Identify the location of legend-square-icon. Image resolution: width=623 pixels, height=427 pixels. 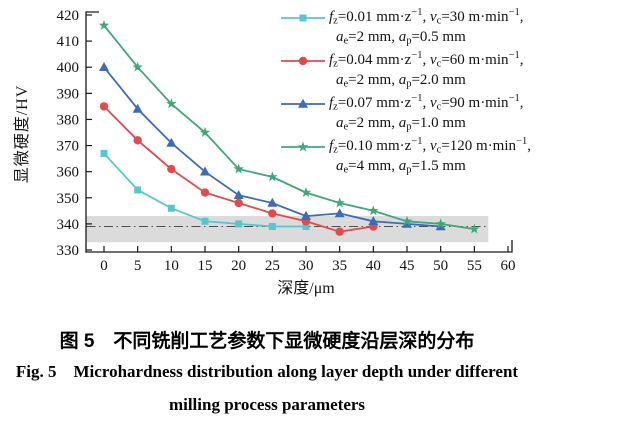
(303, 18).